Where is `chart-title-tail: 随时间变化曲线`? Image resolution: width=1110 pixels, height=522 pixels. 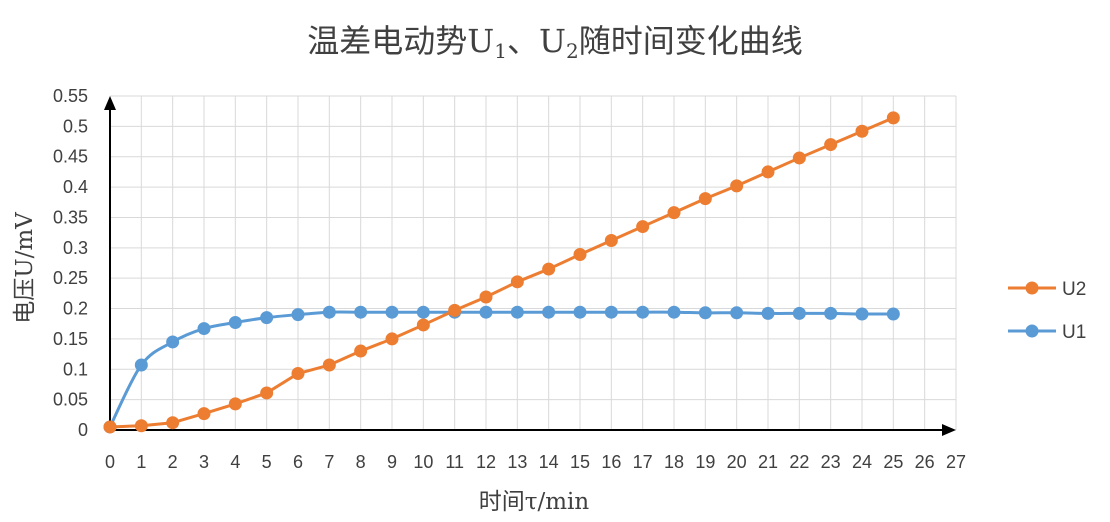 chart-title-tail: 随时间变化曲线 is located at coordinates (691, 41).